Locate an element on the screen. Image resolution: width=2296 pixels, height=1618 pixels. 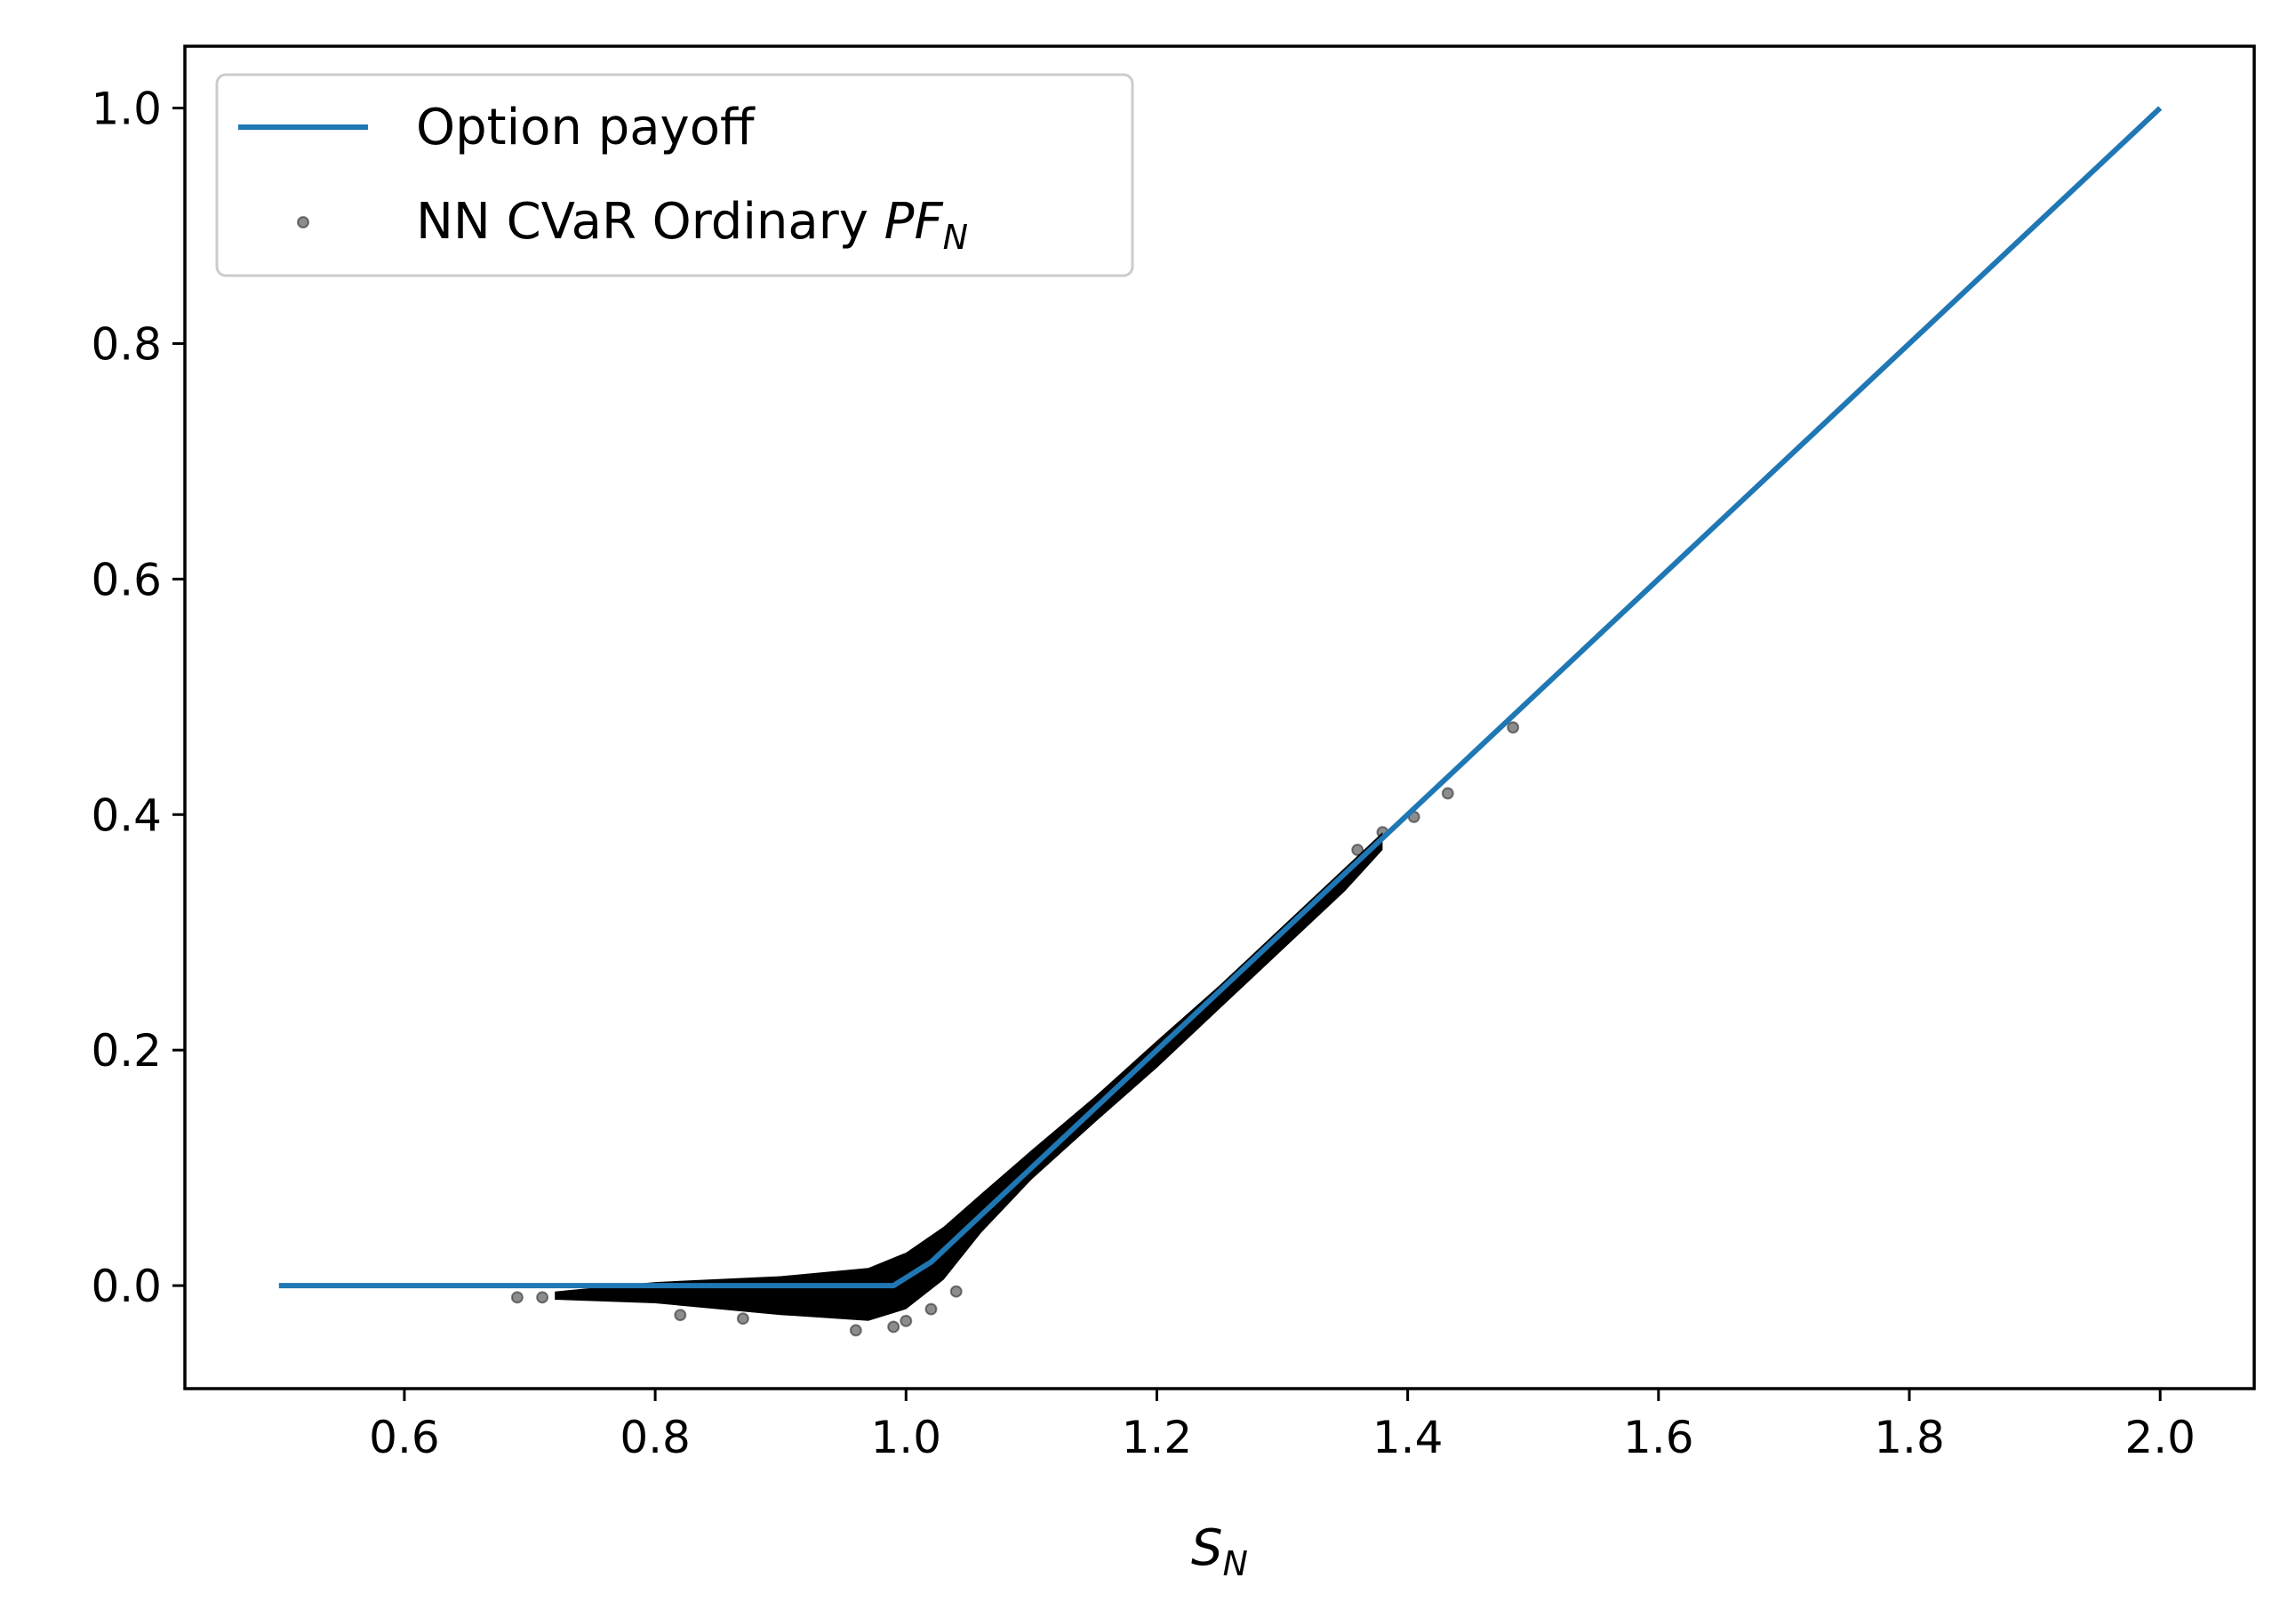
legend-label: NN CVaR Ordinary PFN is located at coordinates (692, 225).